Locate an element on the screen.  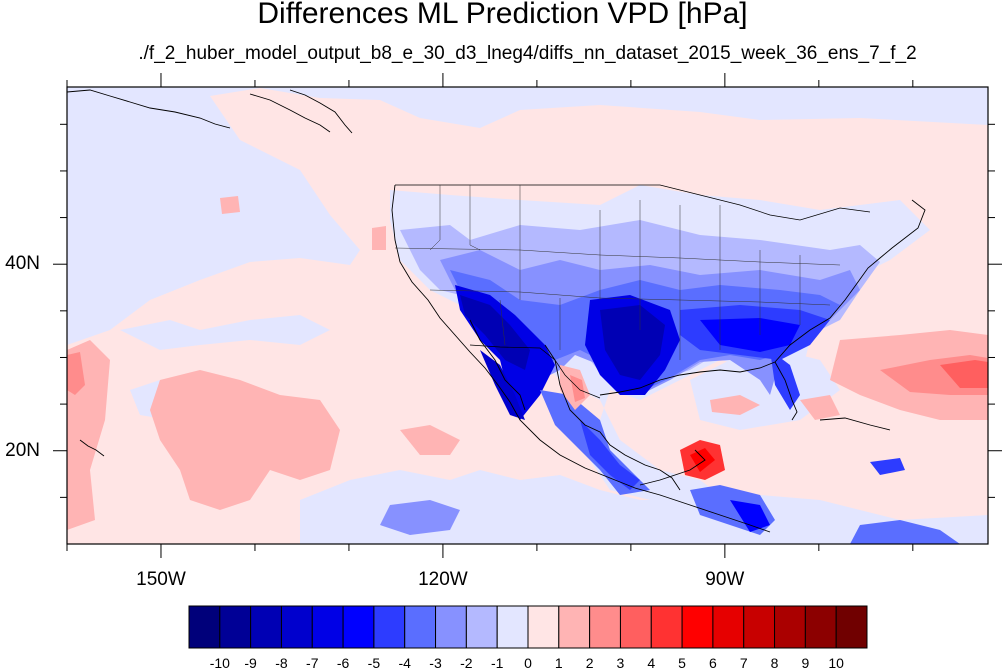
colorbar-label: -5 is located at coordinates (374, 663).